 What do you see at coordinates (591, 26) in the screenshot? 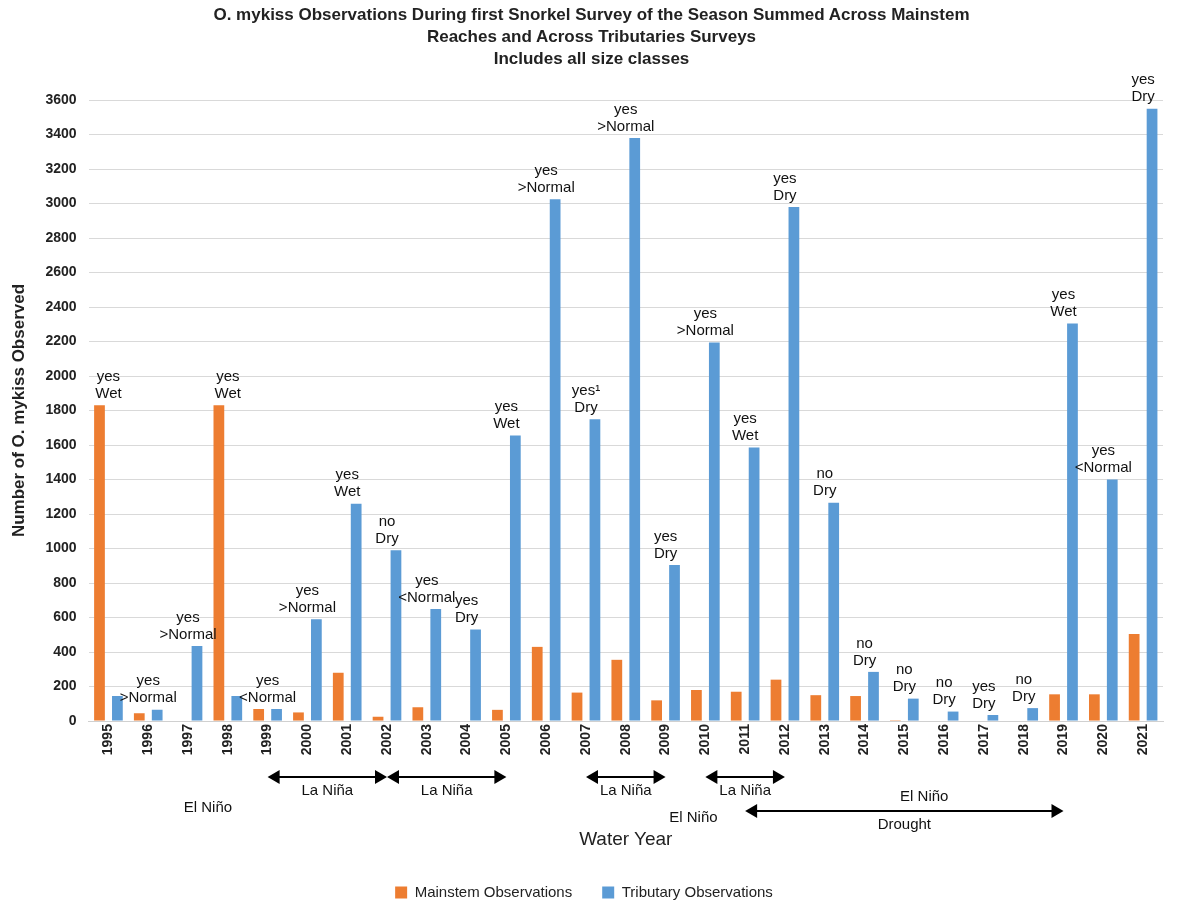
I see `chart-title: O. mykiss Observations During first Snorkel Survey of the Season Summed Across Mainstem Reaches and Across Tributaries Surveys` at bounding box center [591, 26].